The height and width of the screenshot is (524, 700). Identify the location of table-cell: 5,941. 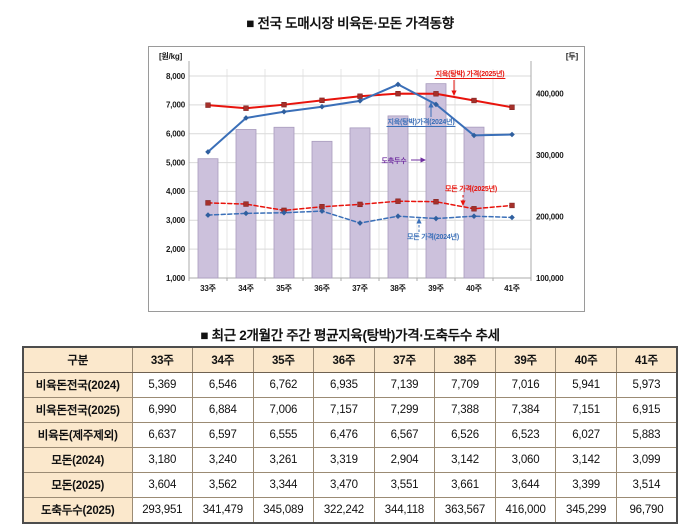
(586, 385).